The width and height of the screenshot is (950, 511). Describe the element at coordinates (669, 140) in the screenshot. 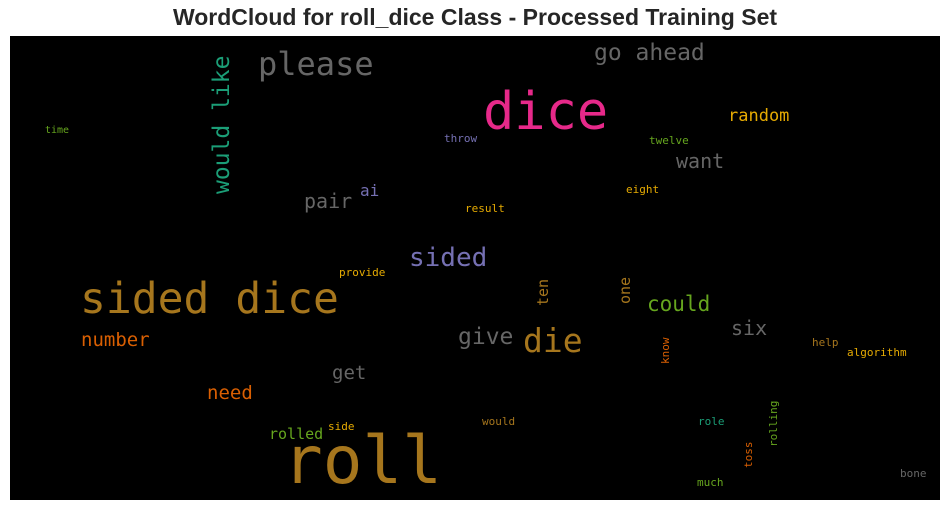

I see `word-twelve: twelve` at that location.